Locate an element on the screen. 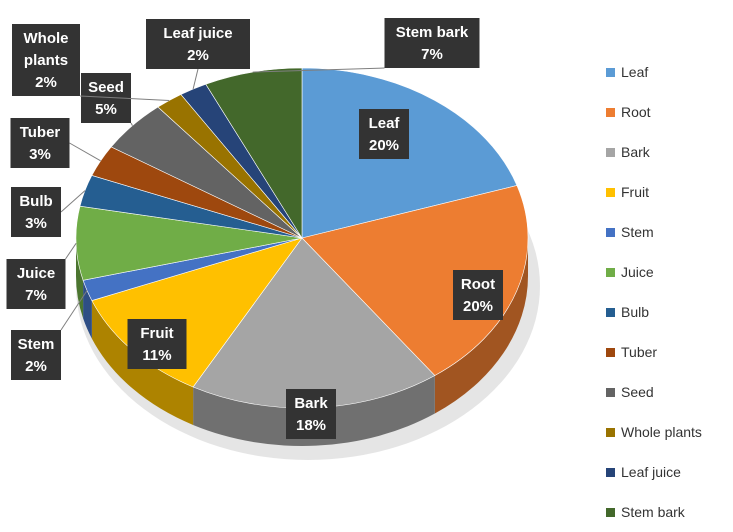 This screenshot has width=733, height=532. data-label: Stem bark 7% is located at coordinates (432, 43).